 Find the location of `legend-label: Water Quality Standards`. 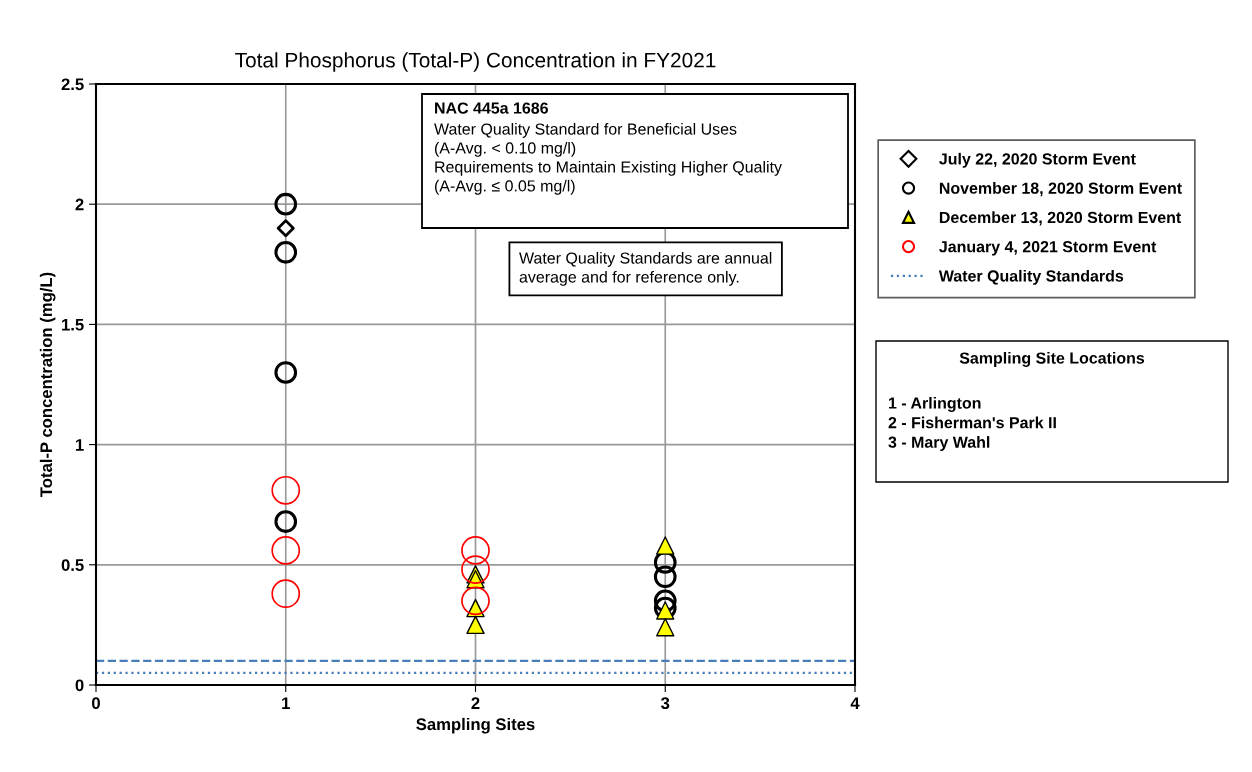

legend-label: Water Quality Standards is located at coordinates (1031, 277).